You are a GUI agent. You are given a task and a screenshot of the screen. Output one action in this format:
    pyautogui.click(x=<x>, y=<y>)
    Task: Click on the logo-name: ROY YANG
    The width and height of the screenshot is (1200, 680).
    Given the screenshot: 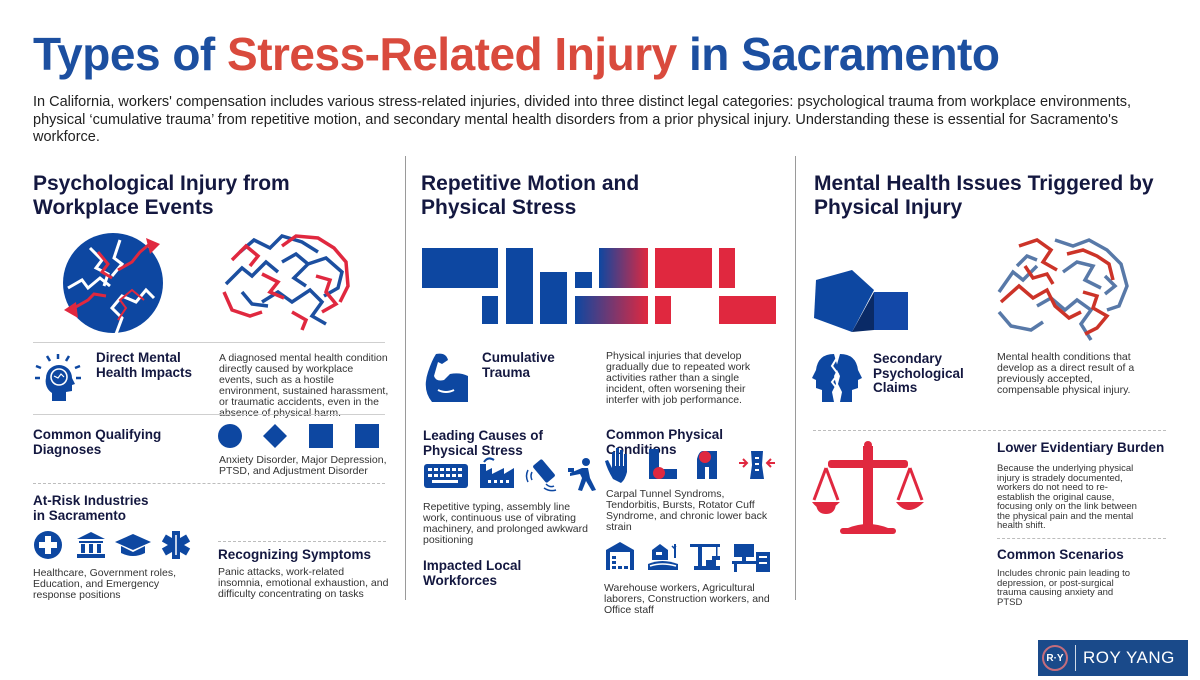 What is the action you would take?
    pyautogui.click(x=1129, y=657)
    